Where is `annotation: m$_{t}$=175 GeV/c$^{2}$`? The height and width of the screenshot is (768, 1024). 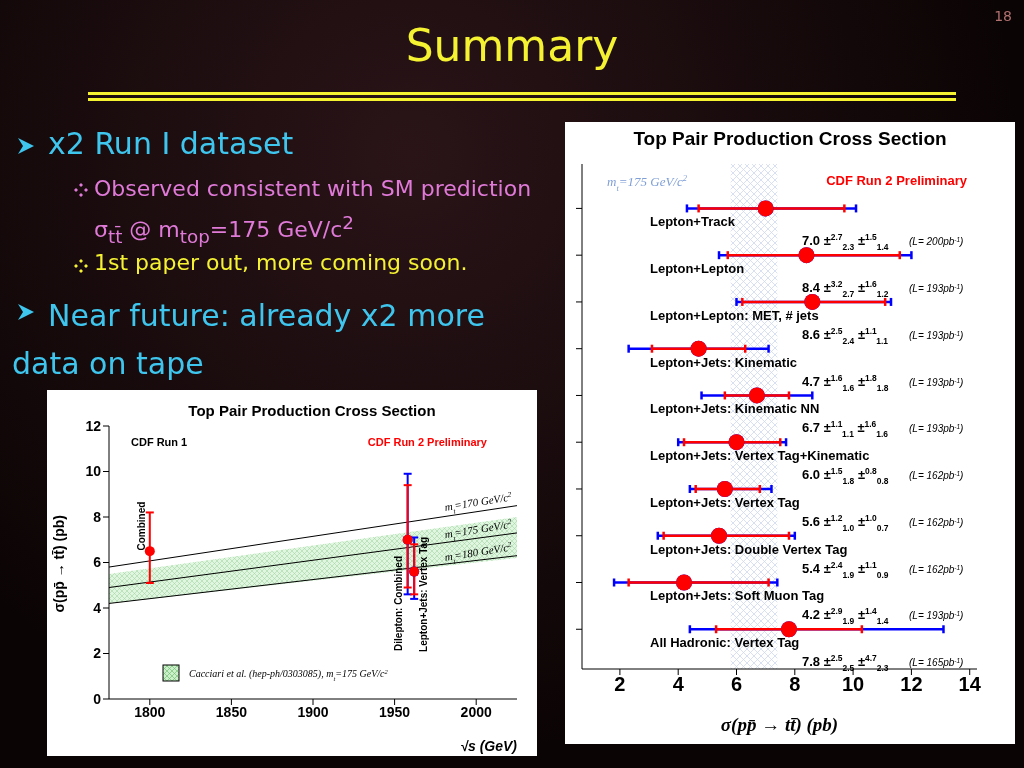
annotation: m$_{t}$=175 GeV/c$^{2}$ is located at coordinates (647, 183).